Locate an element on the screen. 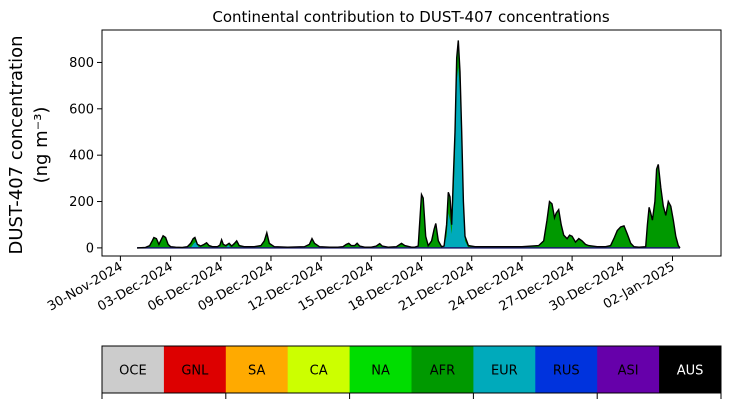 The width and height of the screenshot is (730, 402). legend-label-aus: AUS is located at coordinates (690, 371).